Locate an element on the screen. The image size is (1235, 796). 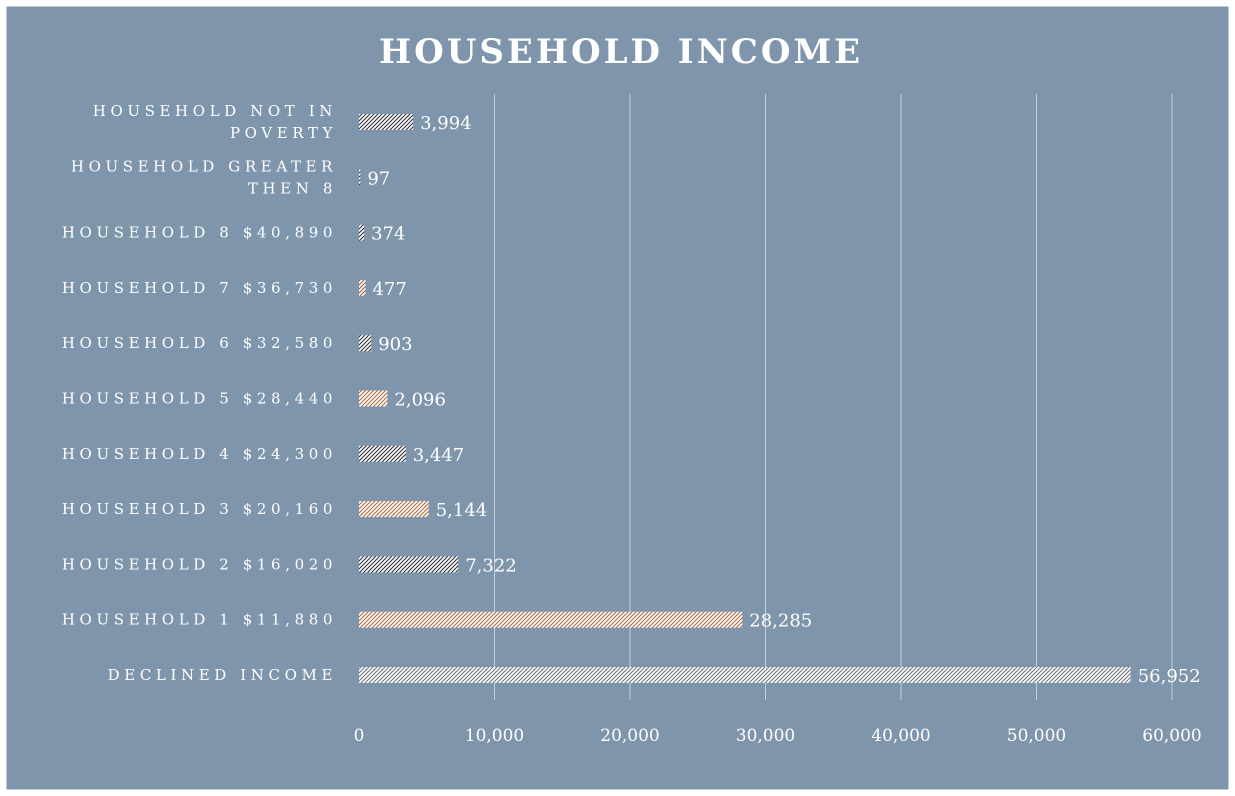
data-label: 2,096 is located at coordinates (420, 400).